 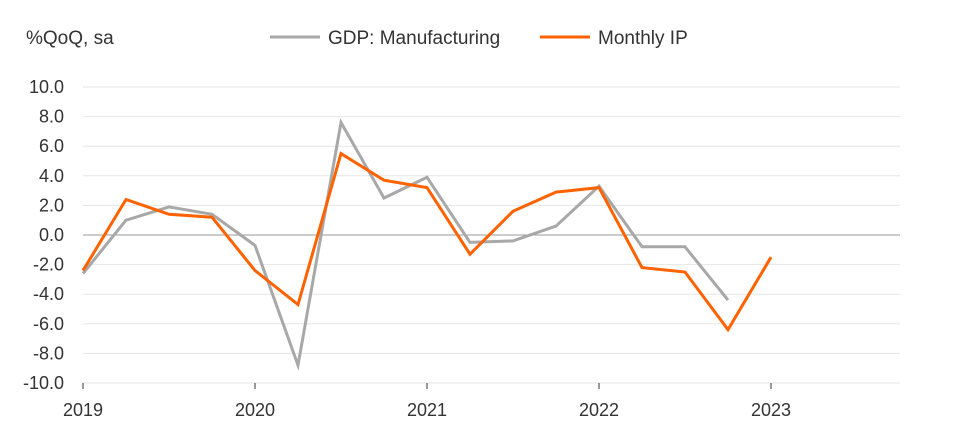 I want to click on x-tick-label: 2019, so click(x=83, y=410).